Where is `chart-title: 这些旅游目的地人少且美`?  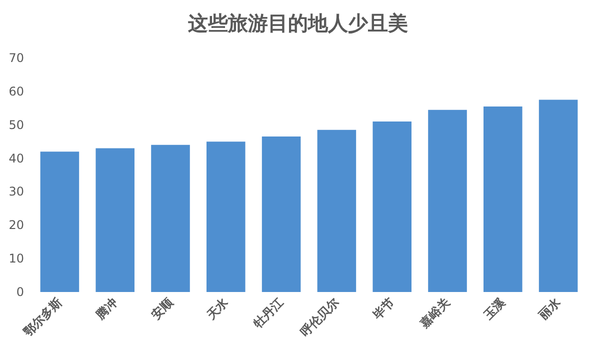
chart-title: 这些旅游目的地人少且美 is located at coordinates (297, 23).